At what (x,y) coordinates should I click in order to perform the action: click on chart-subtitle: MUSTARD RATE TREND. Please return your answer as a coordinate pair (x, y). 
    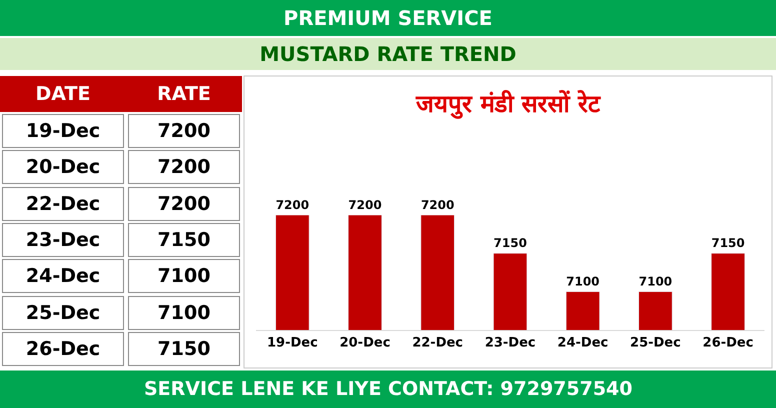
    Looking at the image, I should click on (388, 54).